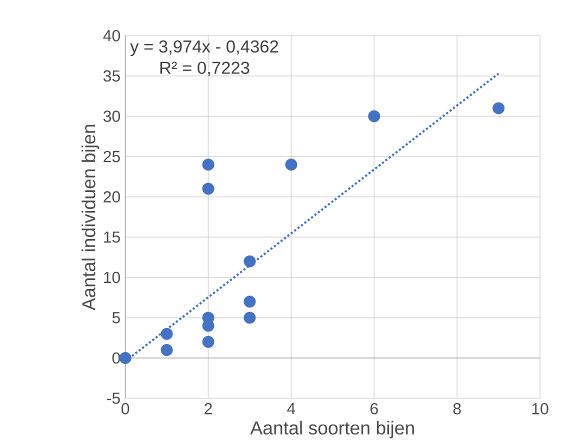 The height and width of the screenshot is (441, 577). What do you see at coordinates (116, 358) in the screenshot?
I see `y-tick-label: 0` at bounding box center [116, 358].